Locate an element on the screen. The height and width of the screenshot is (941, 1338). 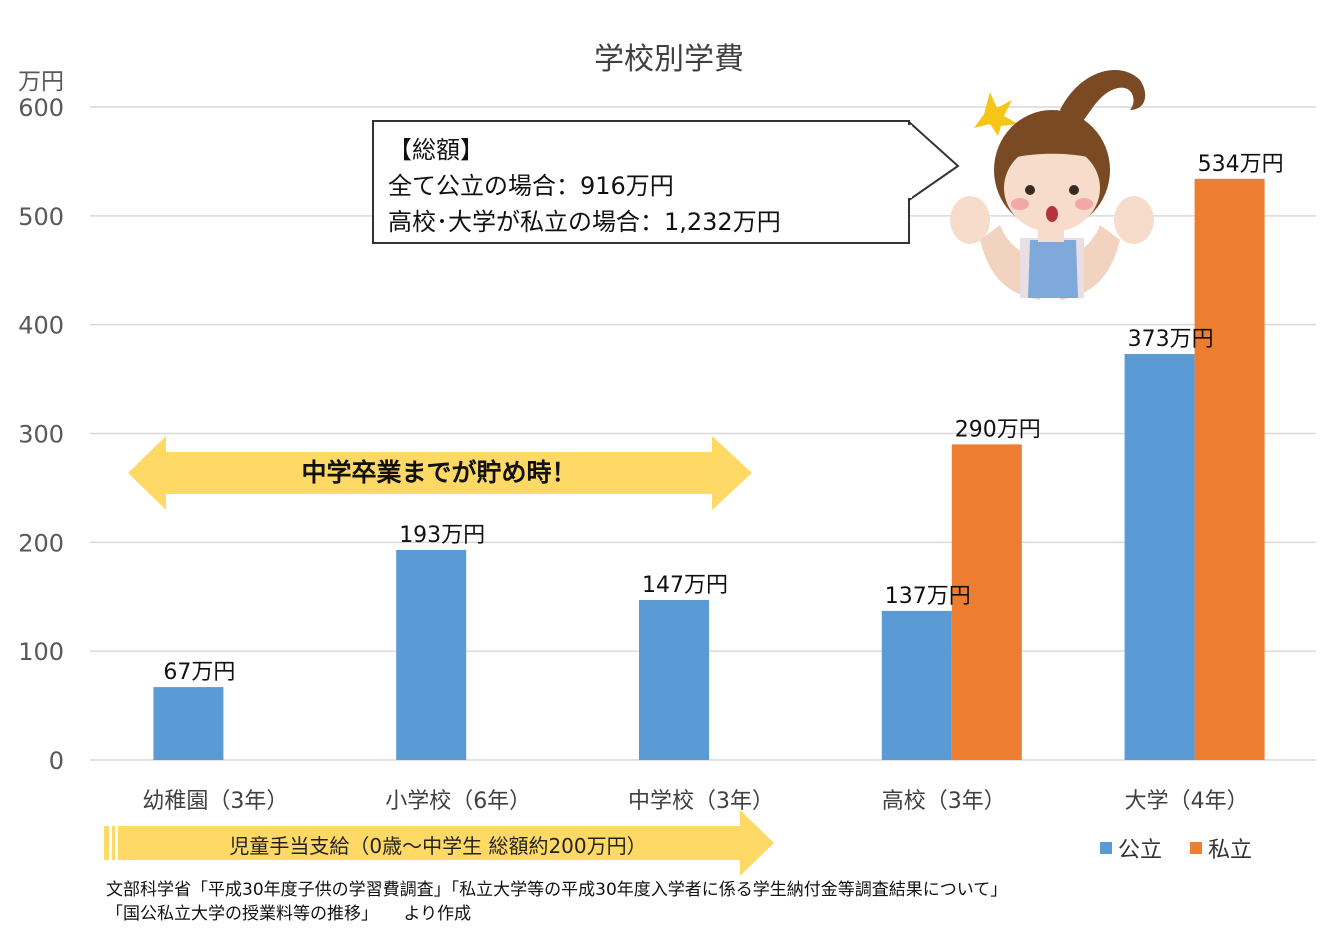
legend-private: 私立 is located at coordinates (1221, 848).